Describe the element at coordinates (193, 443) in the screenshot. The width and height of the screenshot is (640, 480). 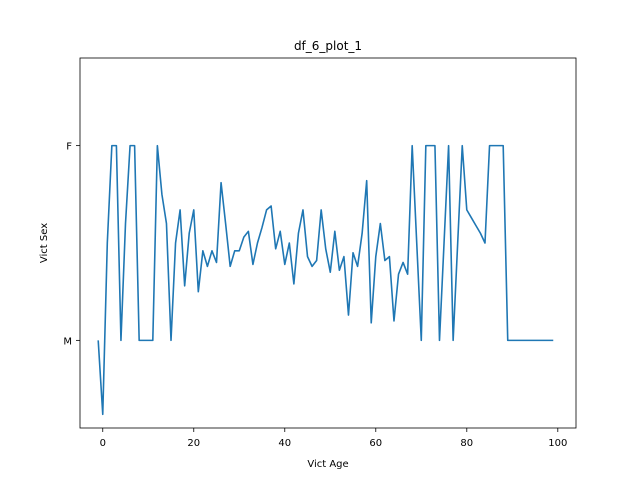
I see `x-tick-label: 20` at that location.